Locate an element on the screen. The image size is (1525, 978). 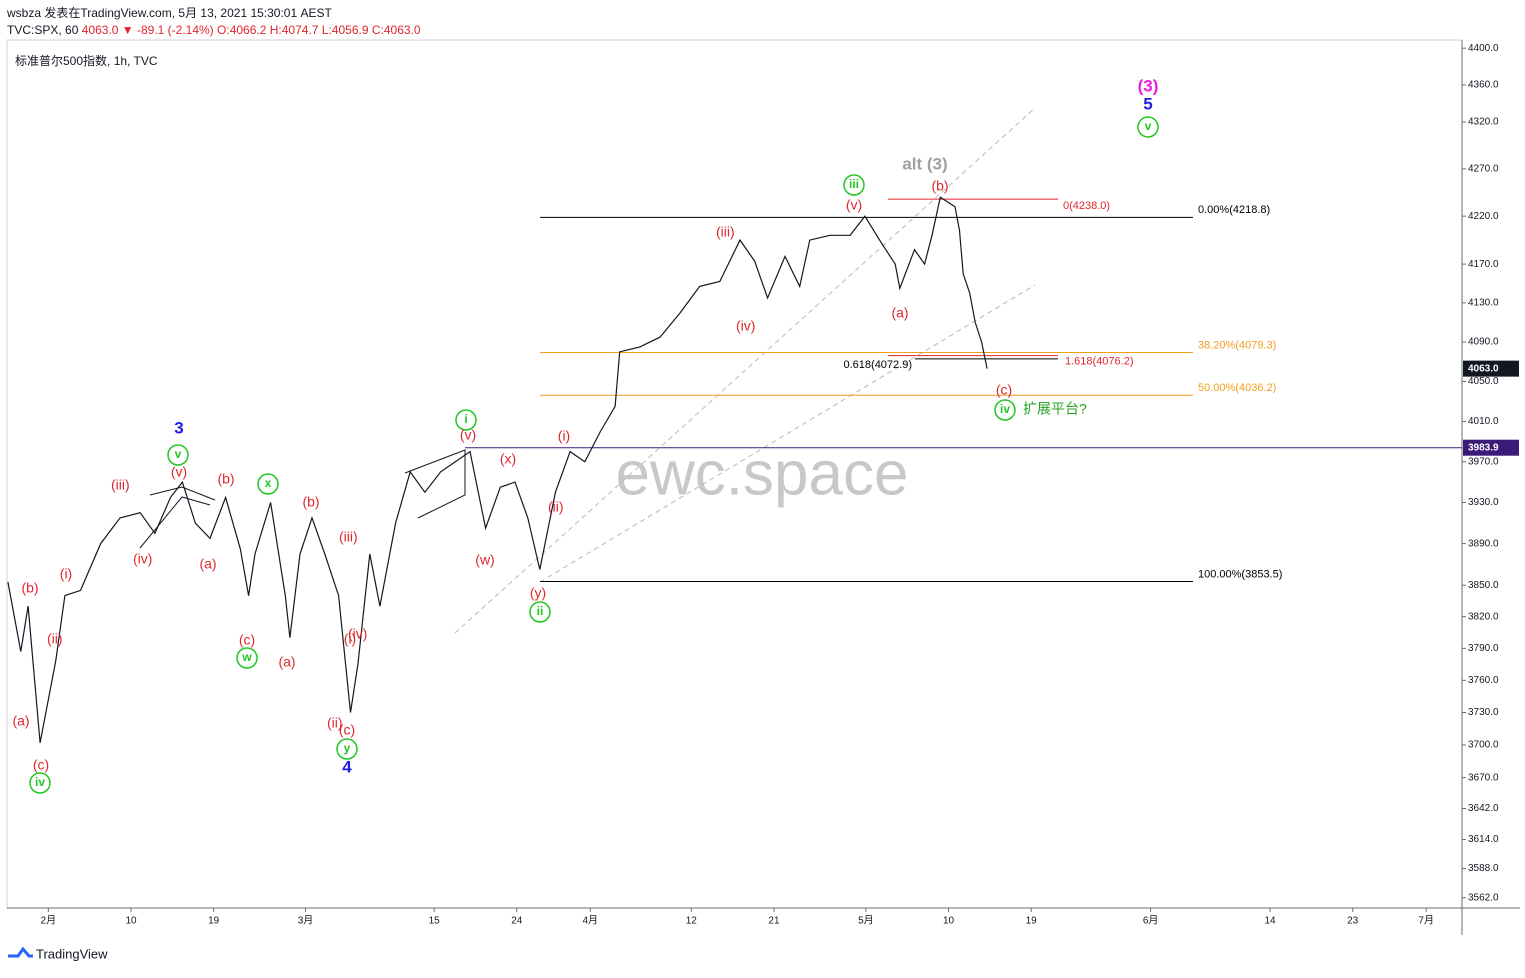
x-tick-label: 7月 is located at coordinates (1426, 921).